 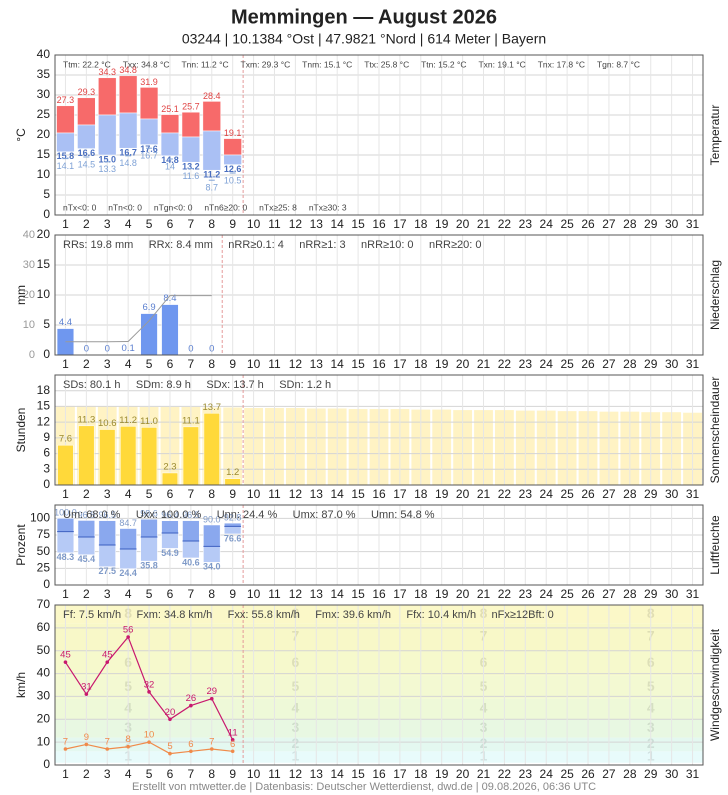 What do you see at coordinates (247, 515) in the screenshot?
I see `stat-annotation: Unn: 24.4 %` at bounding box center [247, 515].